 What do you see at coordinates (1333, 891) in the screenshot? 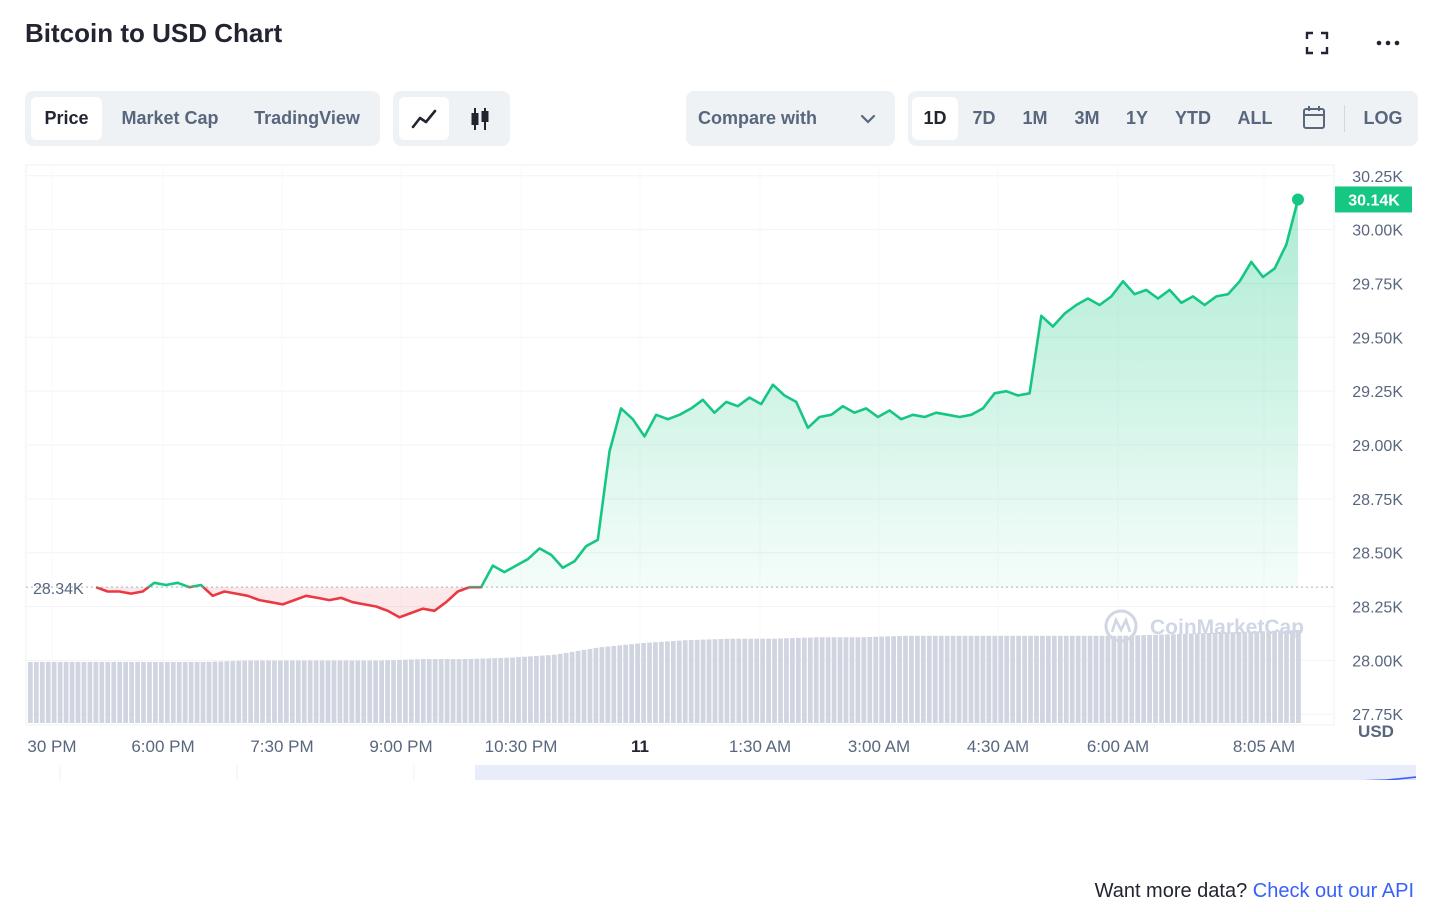
I see `api-link: Check out our API` at bounding box center [1333, 891].